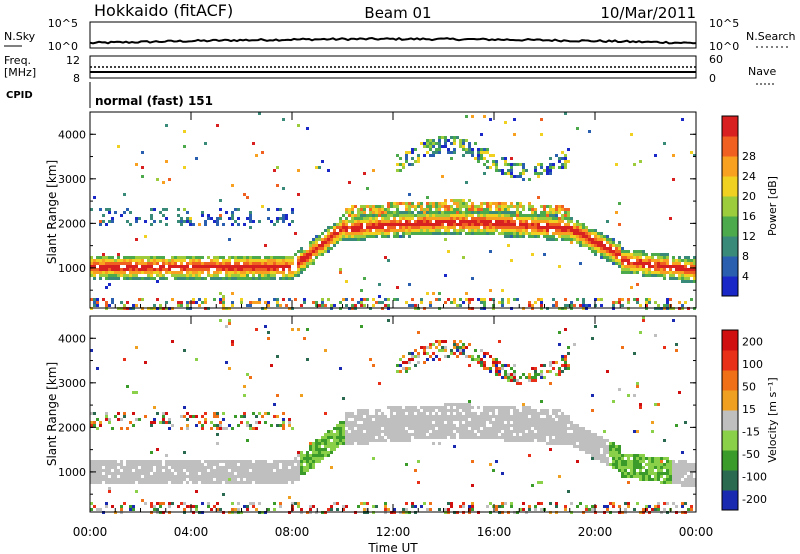 The width and height of the screenshot is (800, 554). I want to click on beam-title: Beam 01, so click(397, 13).